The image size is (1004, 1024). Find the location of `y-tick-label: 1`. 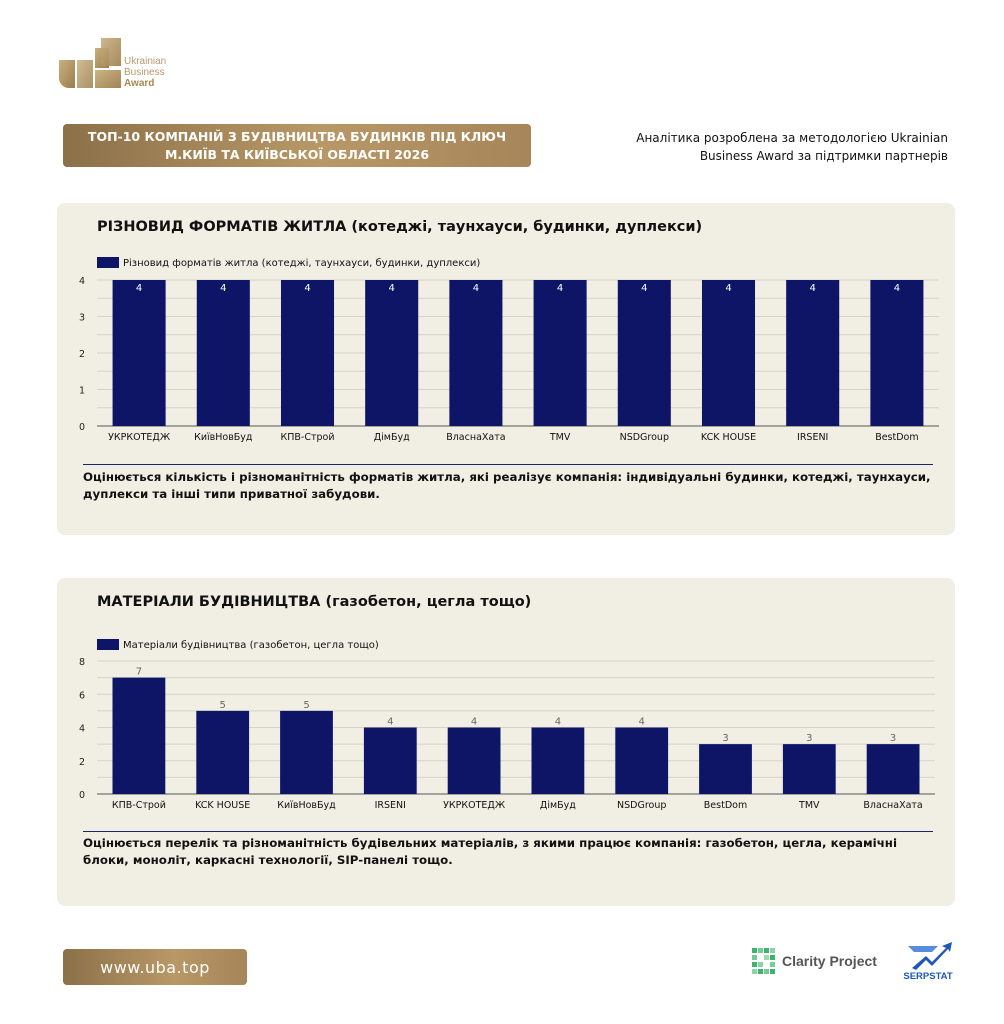

y-tick-label: 1 is located at coordinates (82, 391).